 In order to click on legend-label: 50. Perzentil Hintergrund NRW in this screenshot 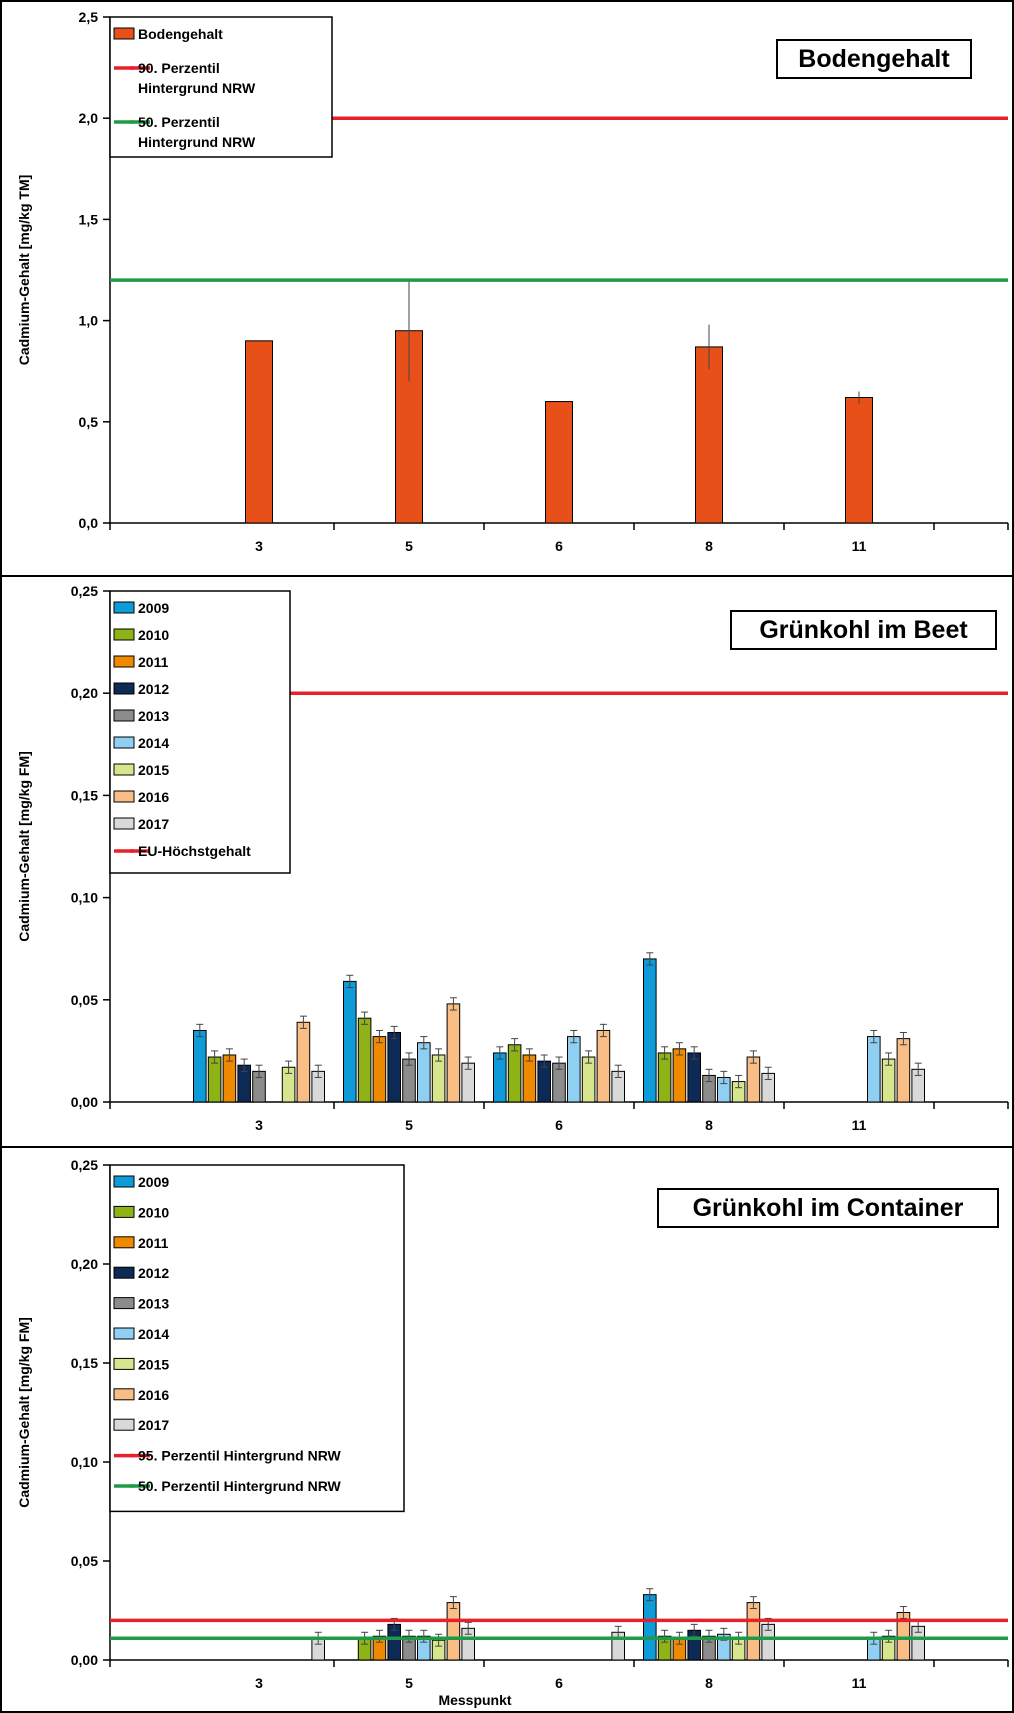, I will do `click(240, 1486)`.